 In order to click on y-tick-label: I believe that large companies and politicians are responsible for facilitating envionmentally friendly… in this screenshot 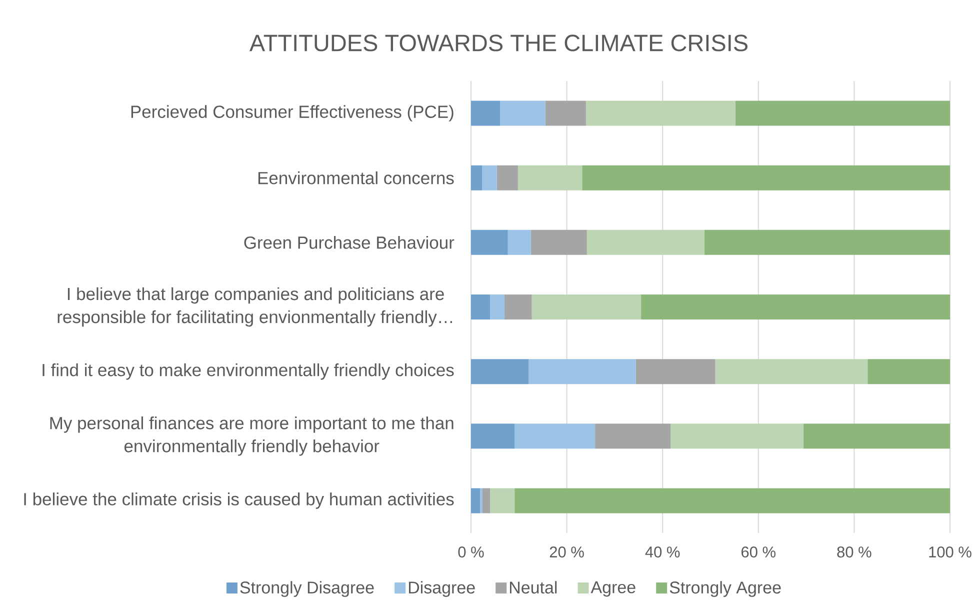, I will do `click(255, 307)`.